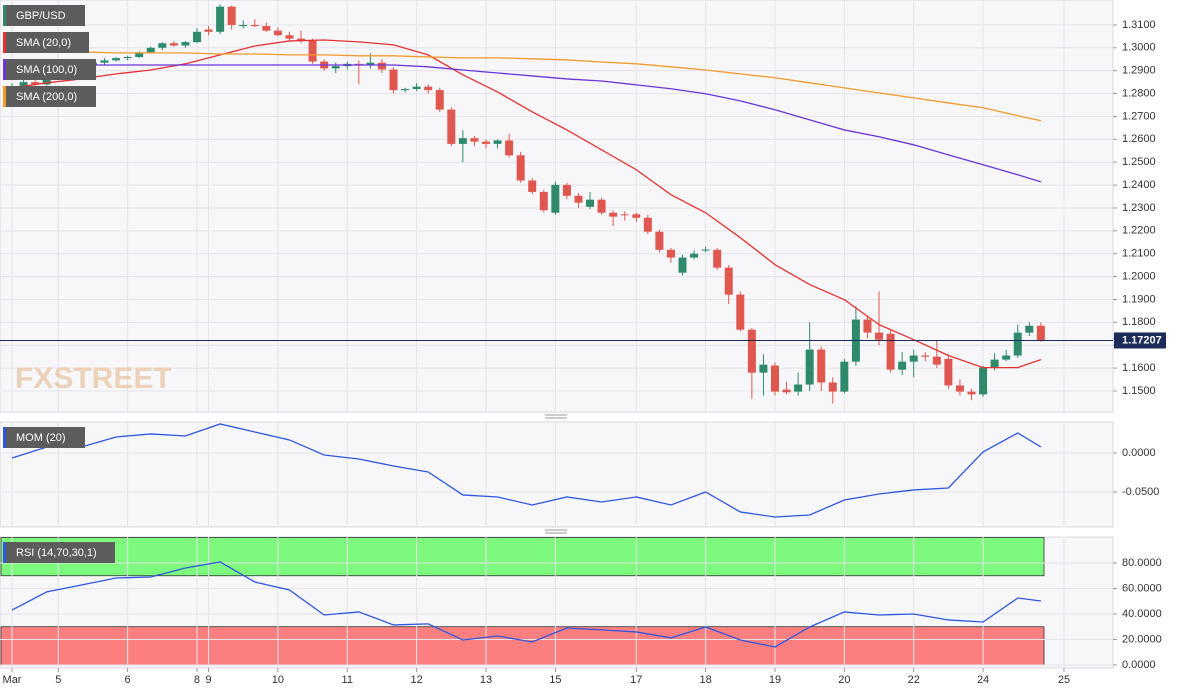 The width and height of the screenshot is (1184, 692). Describe the element at coordinates (128, 680) in the screenshot. I see `x-tick-label: 6` at that location.